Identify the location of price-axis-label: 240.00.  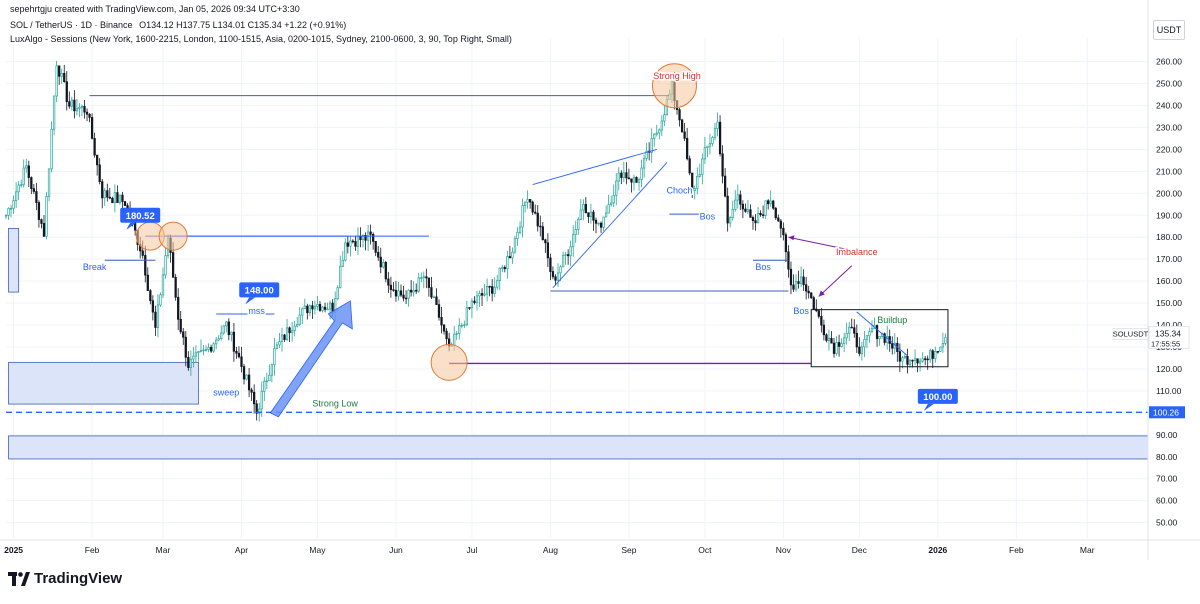
(1169, 105).